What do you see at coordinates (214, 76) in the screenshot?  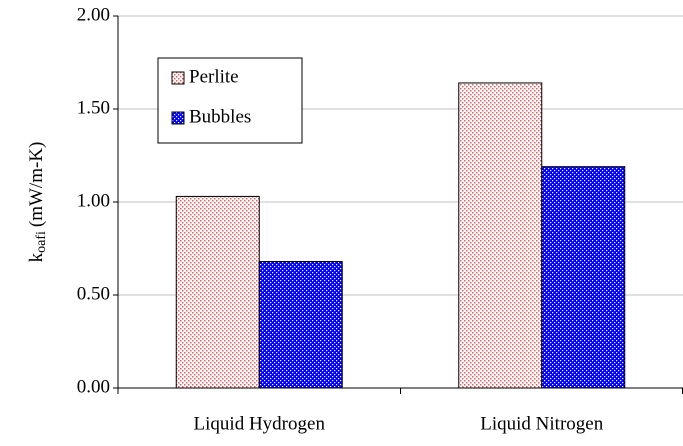 I see `legend-label: Perlite` at bounding box center [214, 76].